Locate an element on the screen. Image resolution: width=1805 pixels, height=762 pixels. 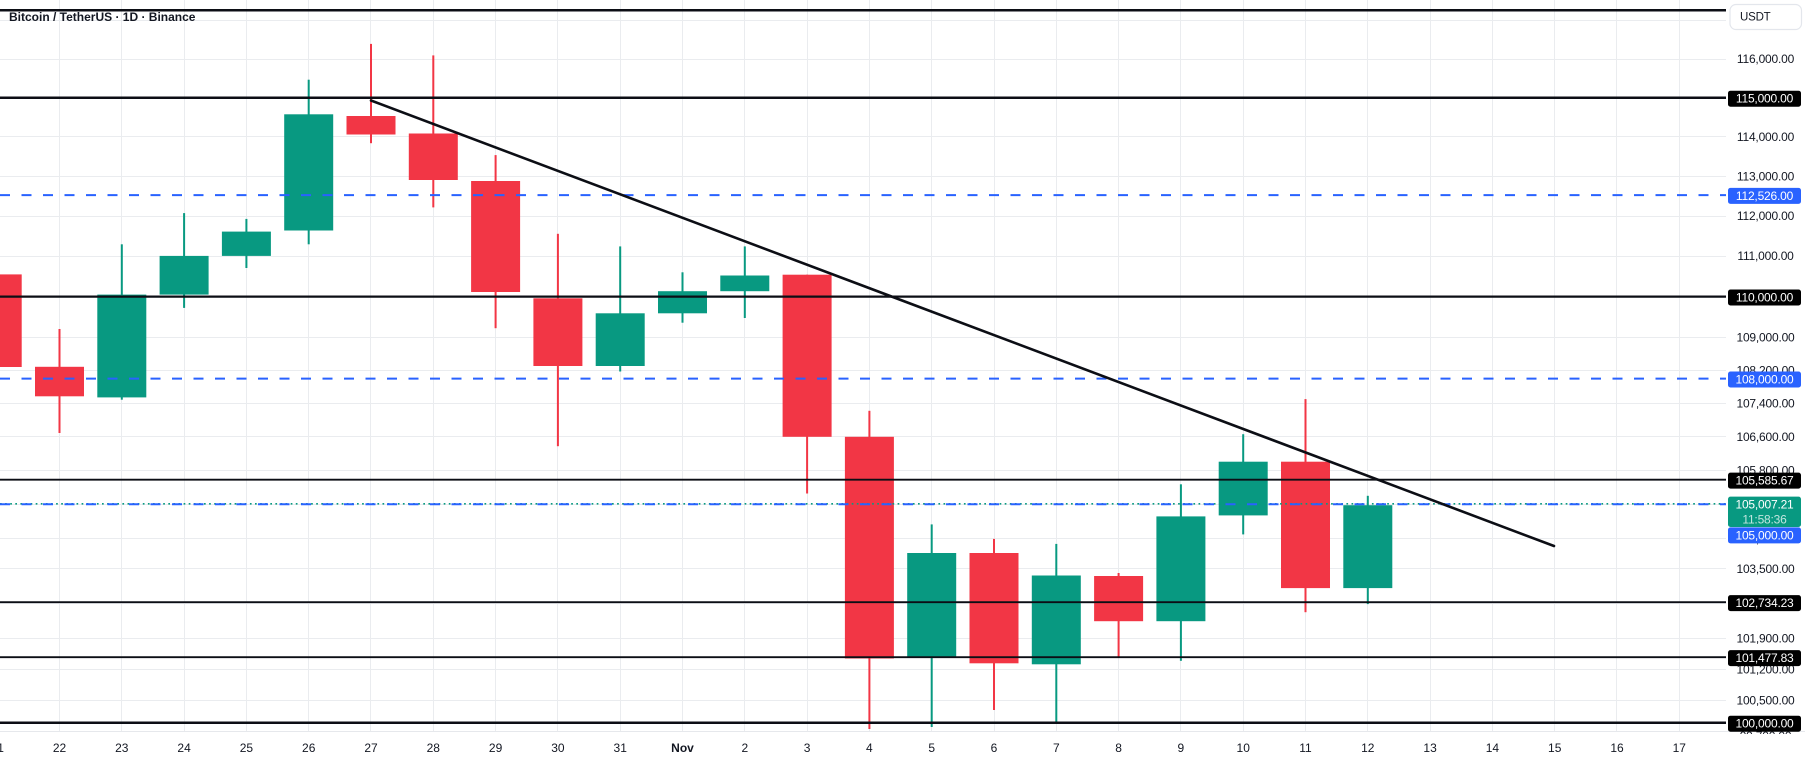
svg-text: 113,000.00 is located at coordinates (1766, 176).